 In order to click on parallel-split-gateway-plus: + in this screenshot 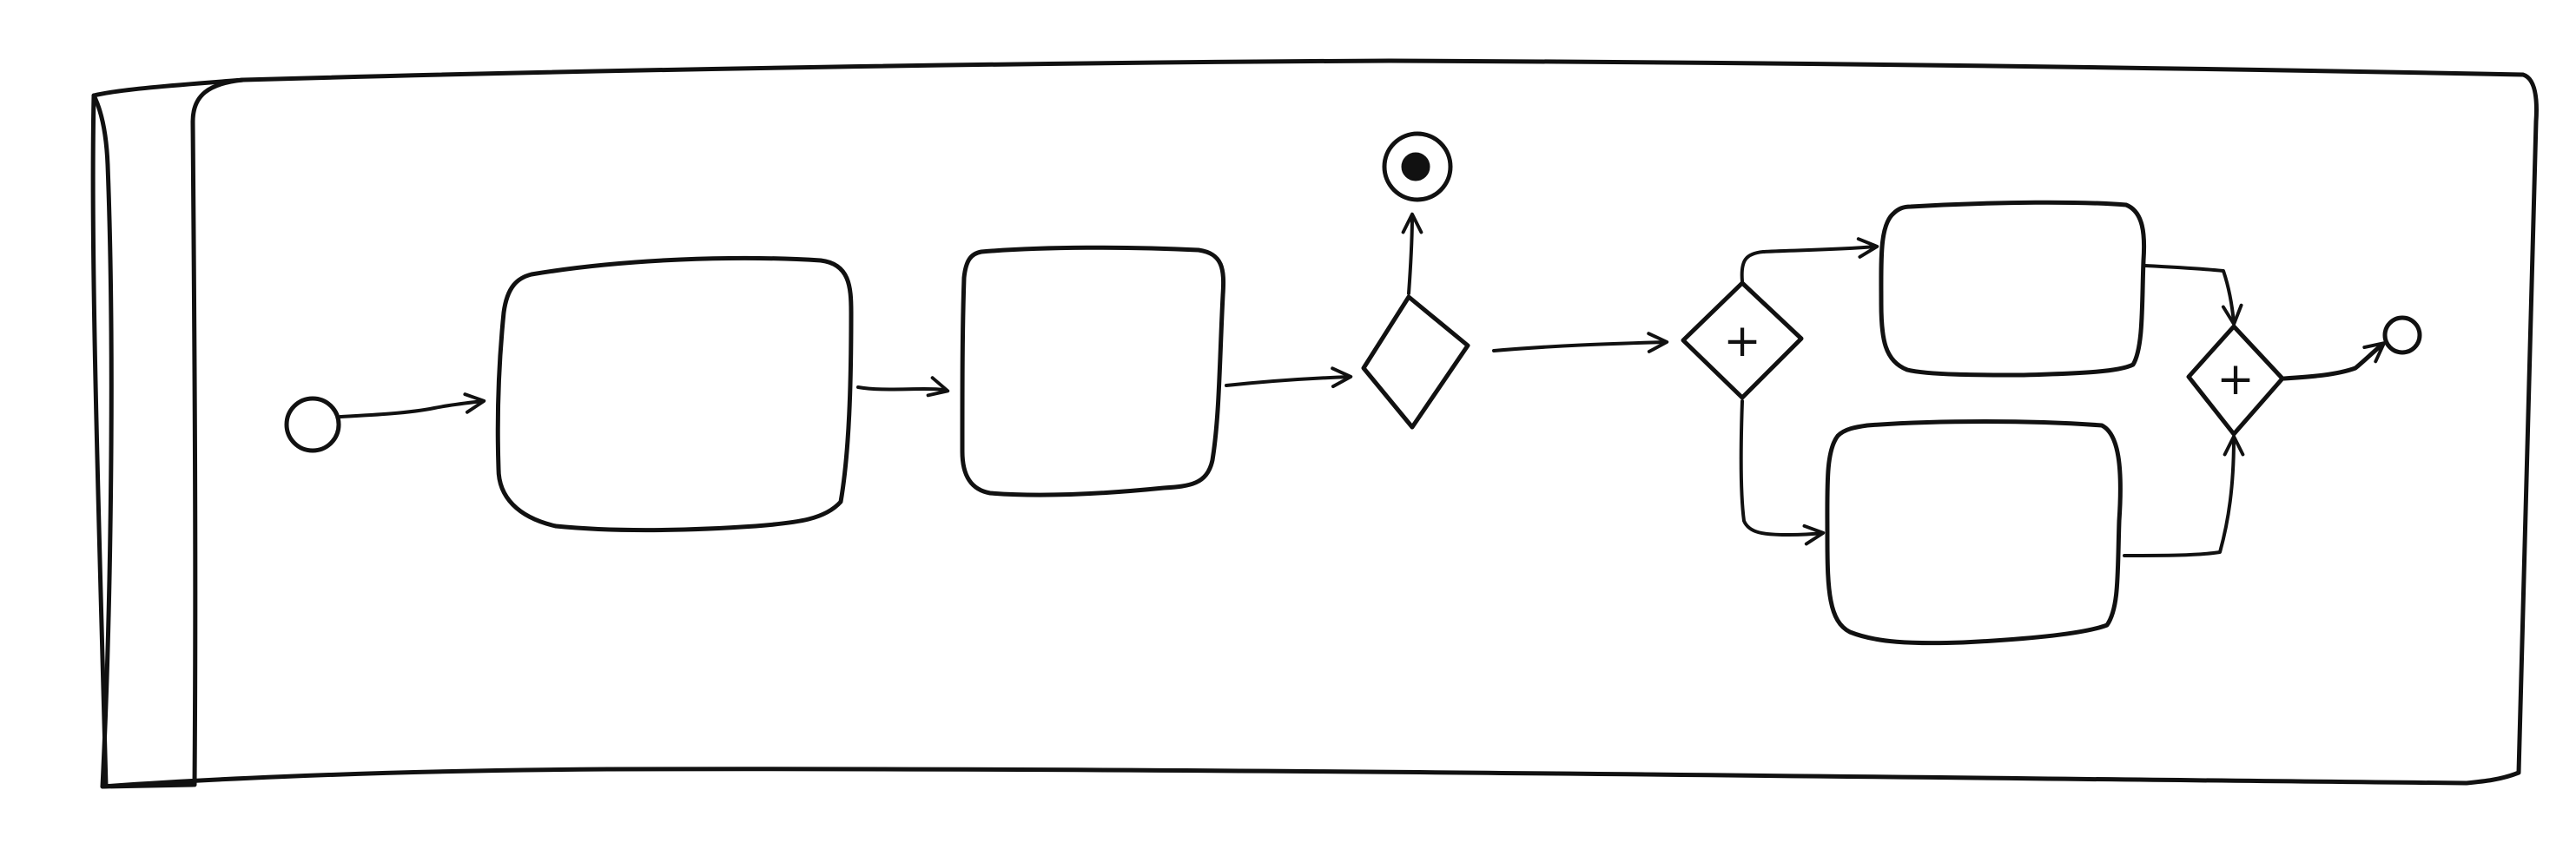, I will do `click(1742, 341)`.